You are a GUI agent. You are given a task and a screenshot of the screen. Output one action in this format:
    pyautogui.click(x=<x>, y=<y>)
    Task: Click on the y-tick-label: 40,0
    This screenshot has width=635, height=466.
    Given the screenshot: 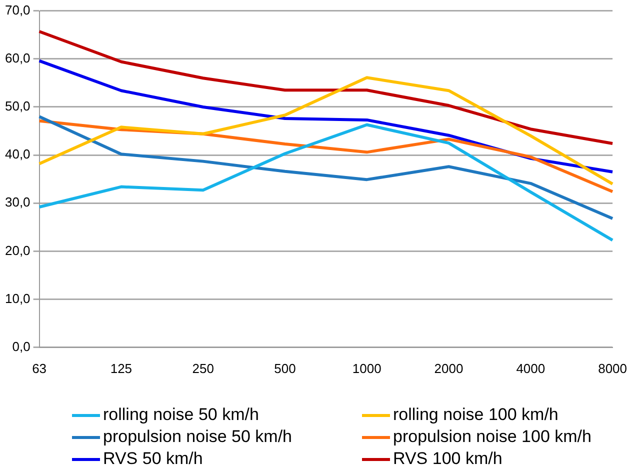 What is the action you would take?
    pyautogui.click(x=17, y=154)
    